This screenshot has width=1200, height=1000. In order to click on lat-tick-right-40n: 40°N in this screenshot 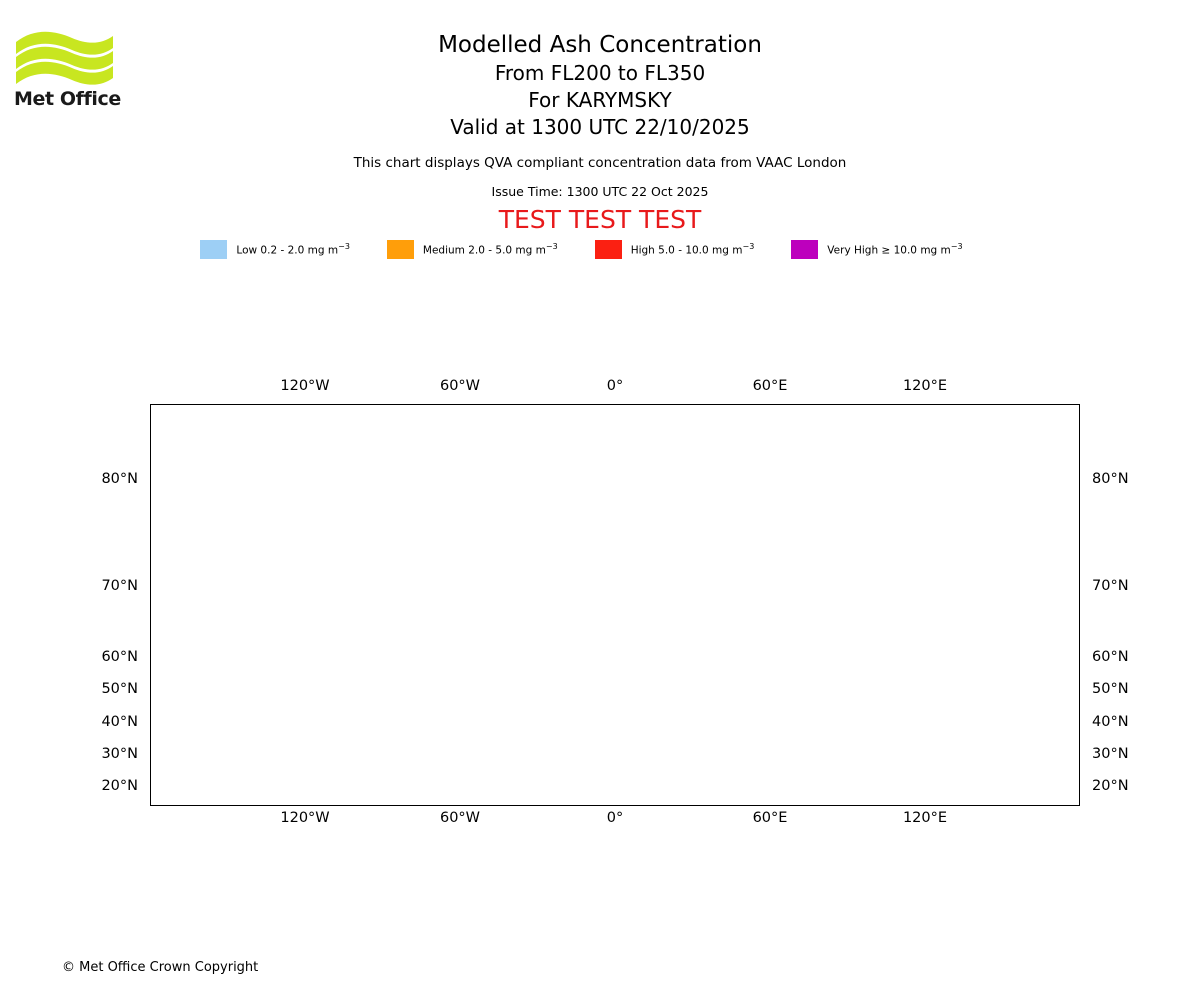, I will do `click(1110, 722)`.